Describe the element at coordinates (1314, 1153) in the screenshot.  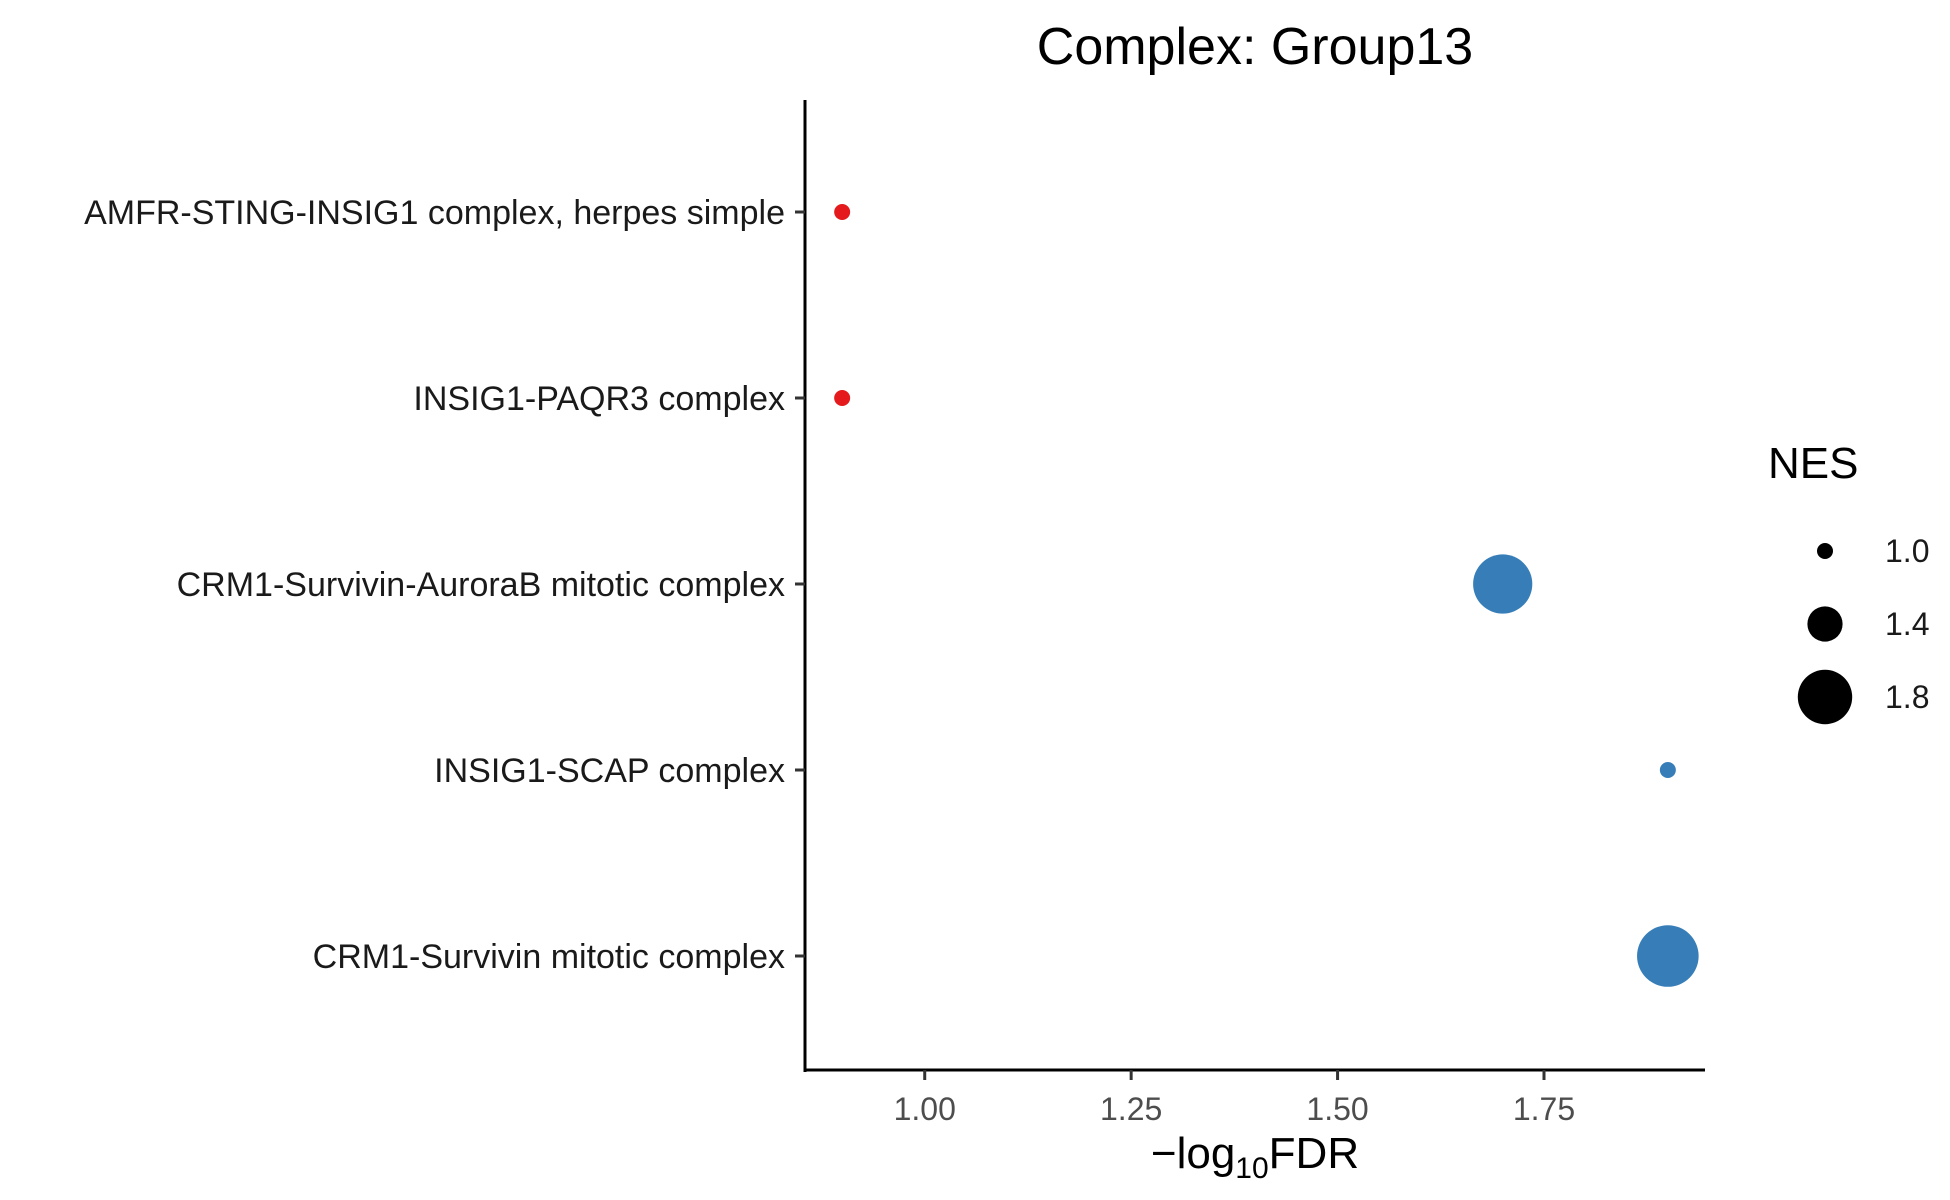
I see `x-axis-title-suffix: FDR` at that location.